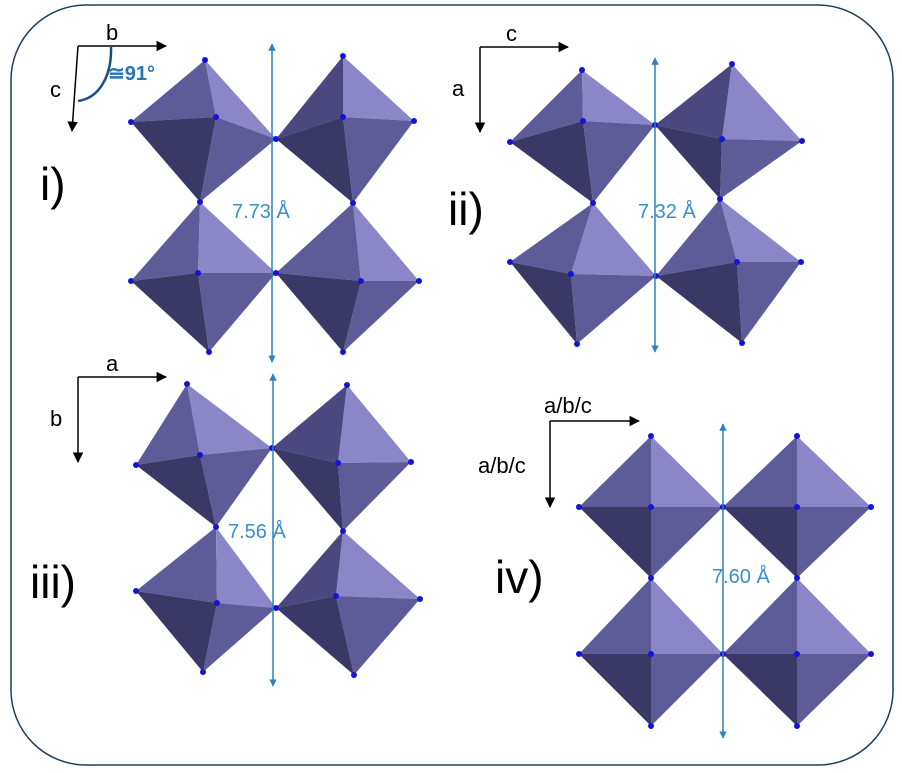  I want to click on axis-label-a-ii: a, so click(458, 88).